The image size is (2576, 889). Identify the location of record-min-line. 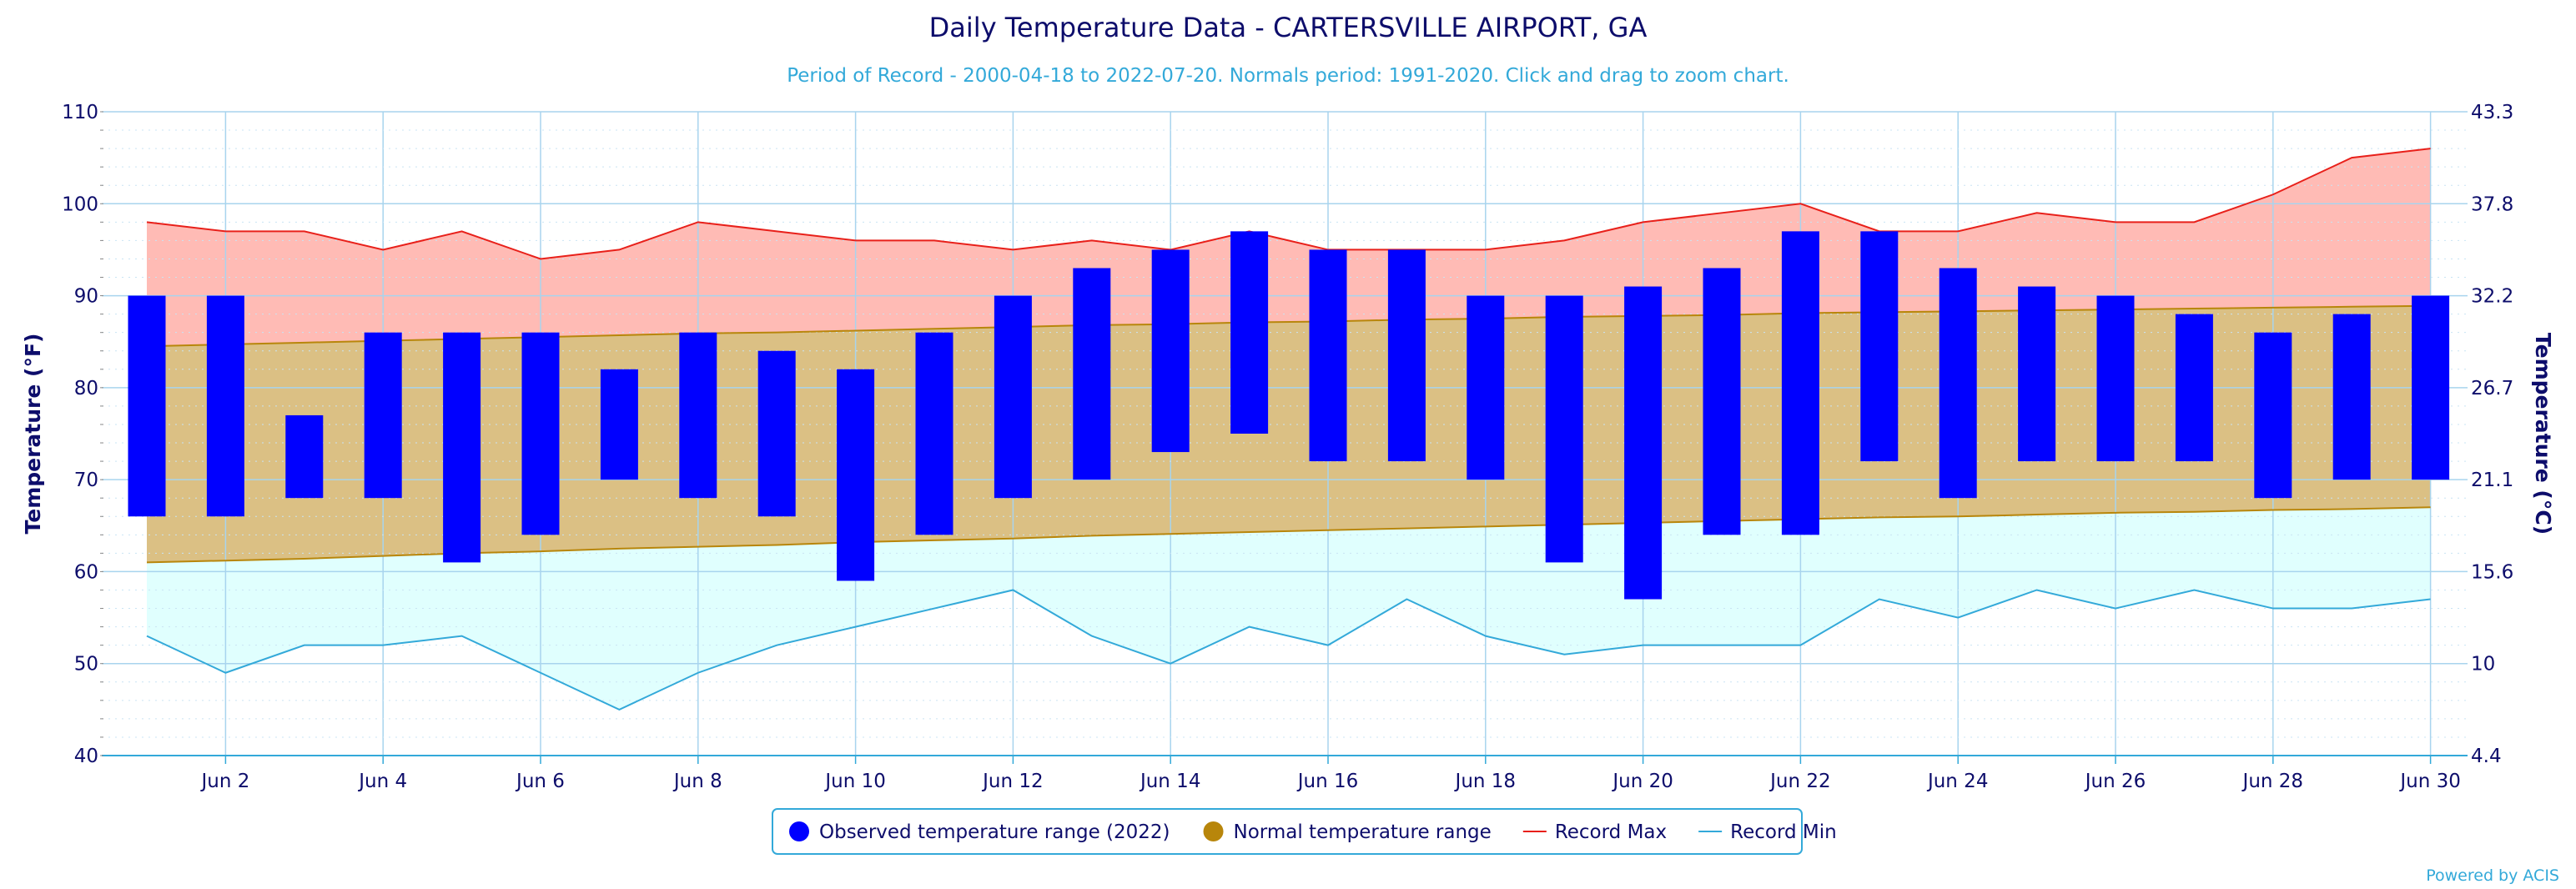
(1288, 650).